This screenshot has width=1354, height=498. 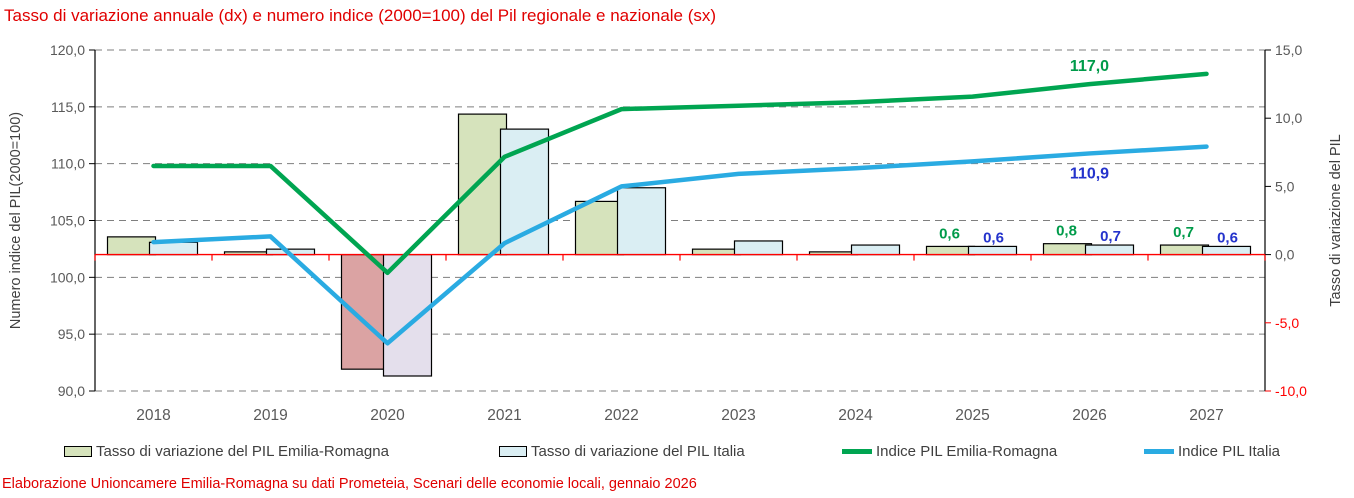 What do you see at coordinates (1109, 250) in the screenshot?
I see `bar-italia-2026` at bounding box center [1109, 250].